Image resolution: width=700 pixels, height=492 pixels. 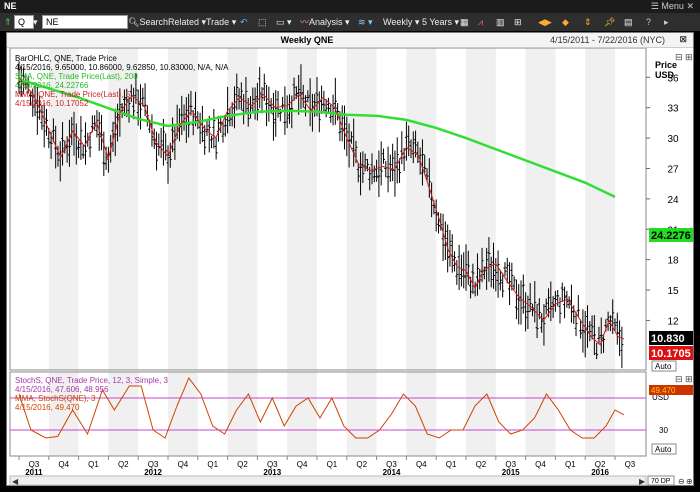 I want to click on symbol-prefix-input: Q, so click(x=24, y=22).